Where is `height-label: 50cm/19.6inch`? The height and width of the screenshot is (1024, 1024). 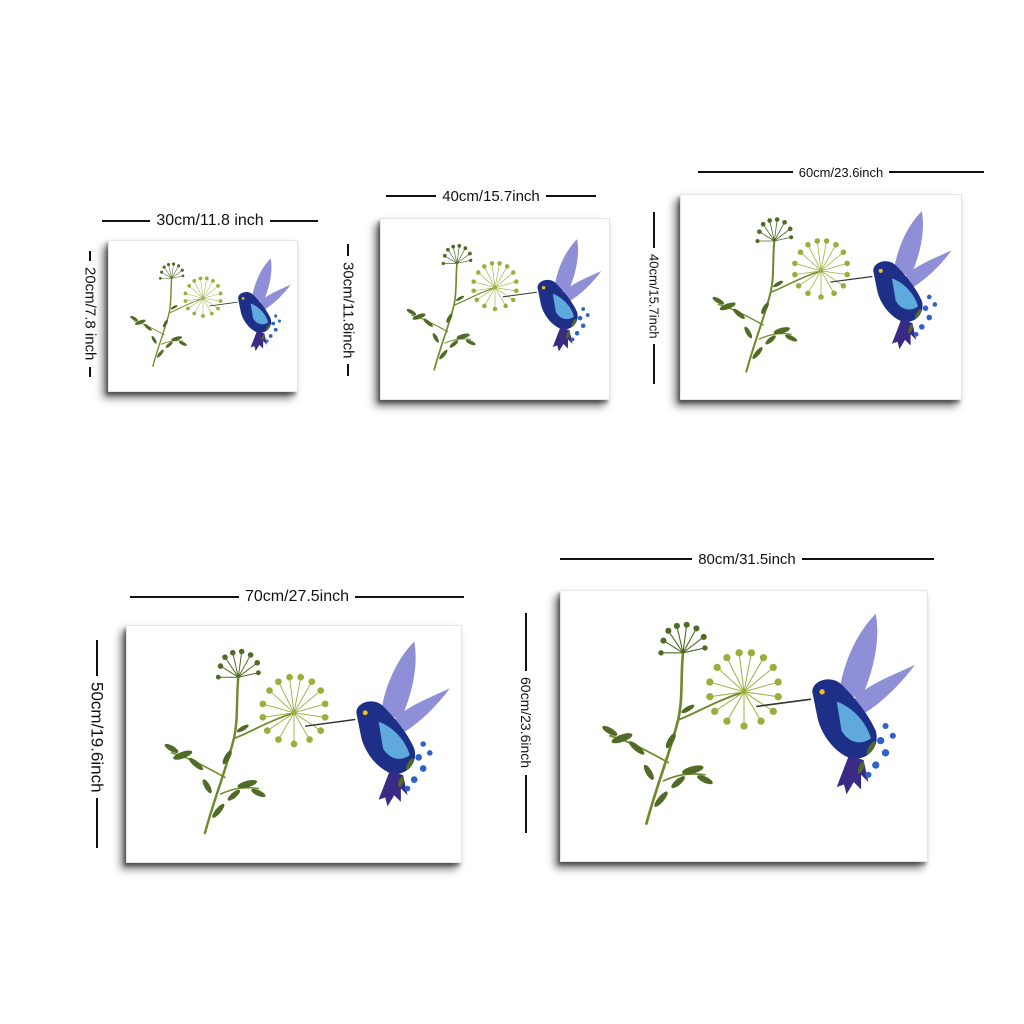
height-label: 50cm/19.6inch is located at coordinates (97, 737).